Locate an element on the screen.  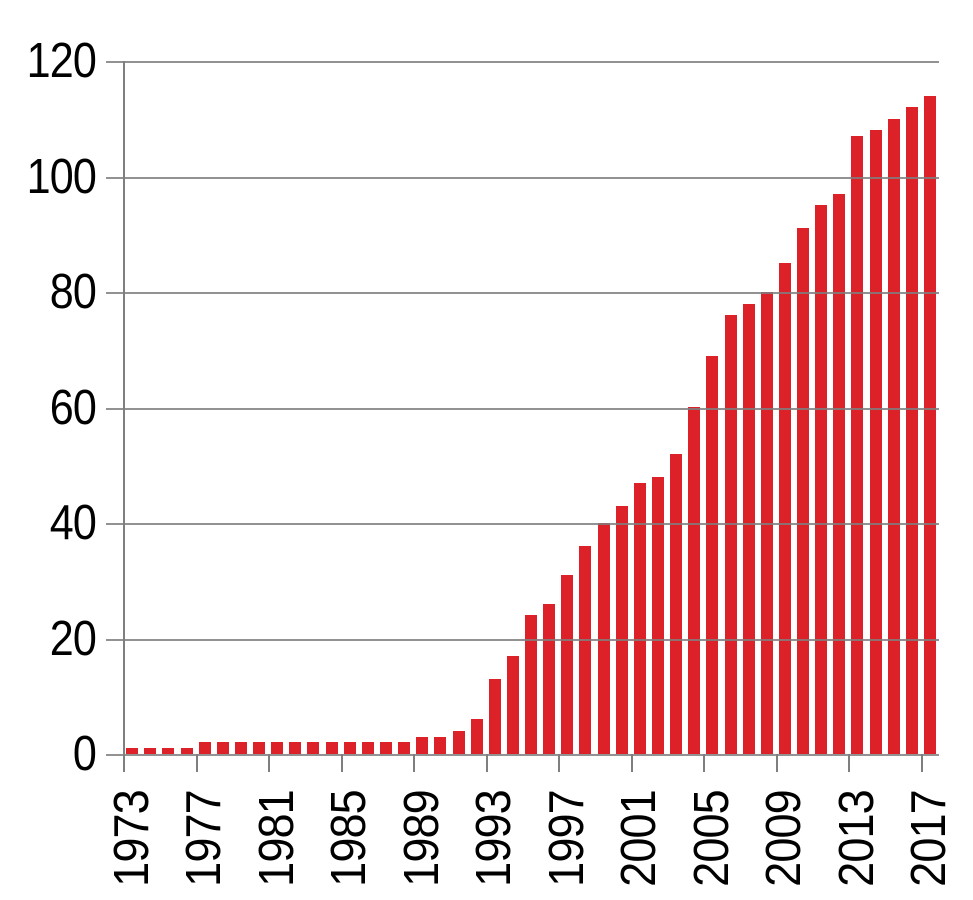
x-axis-tick-label: 2005 is located at coordinates (711, 838).